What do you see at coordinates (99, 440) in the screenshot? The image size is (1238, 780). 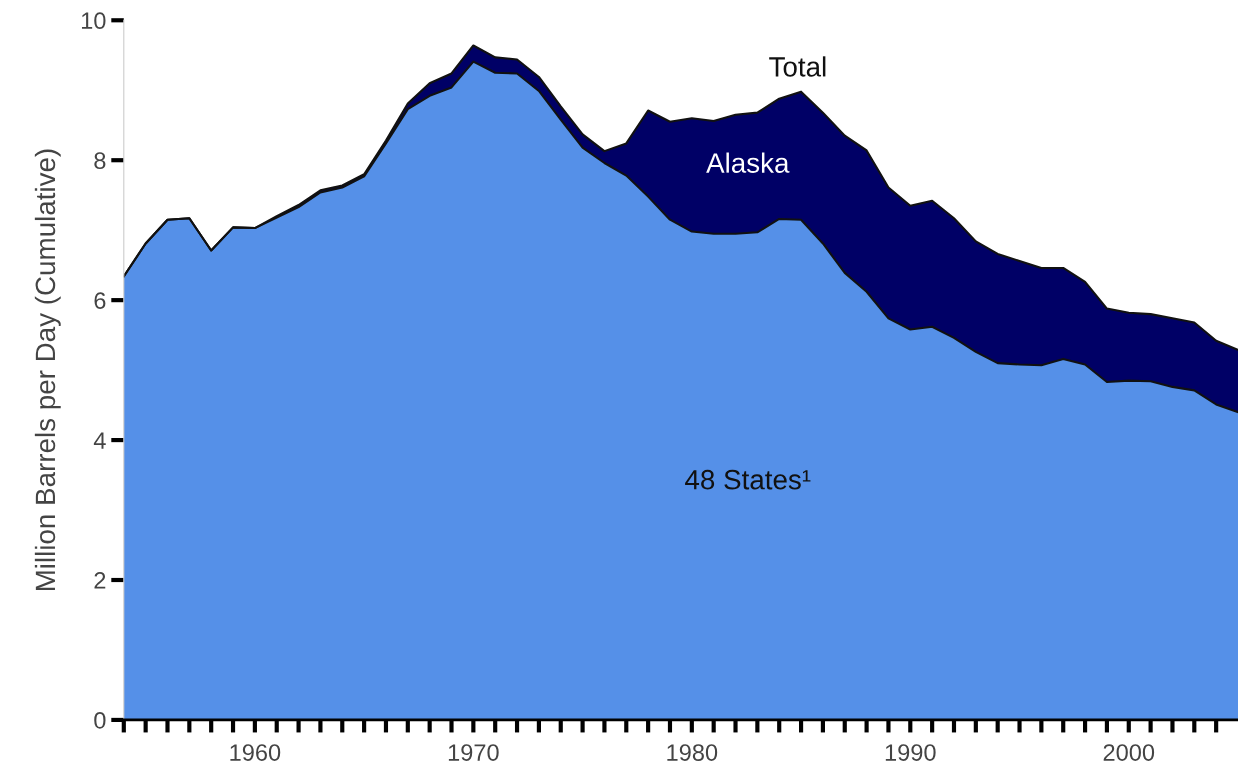 I see `y-tick-label: 4` at bounding box center [99, 440].